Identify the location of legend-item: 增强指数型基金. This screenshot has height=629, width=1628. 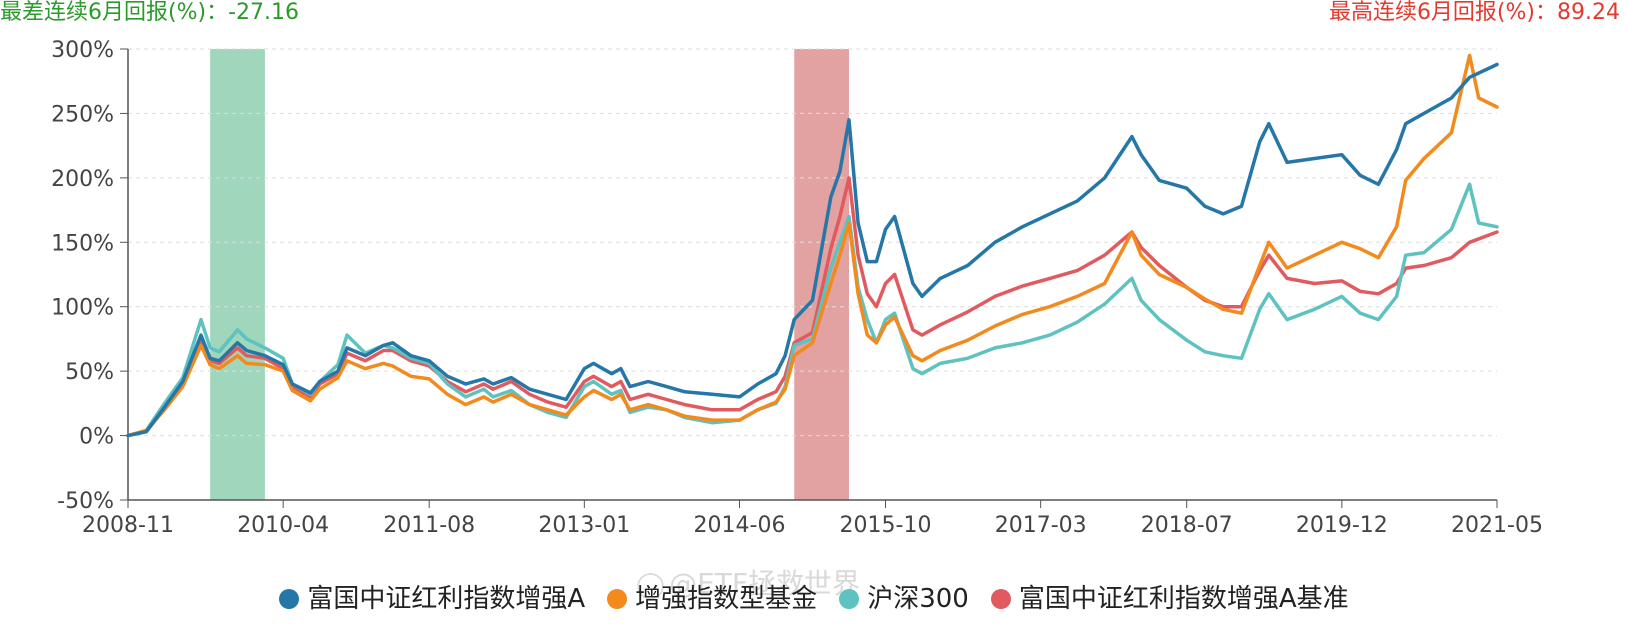
(712, 599).